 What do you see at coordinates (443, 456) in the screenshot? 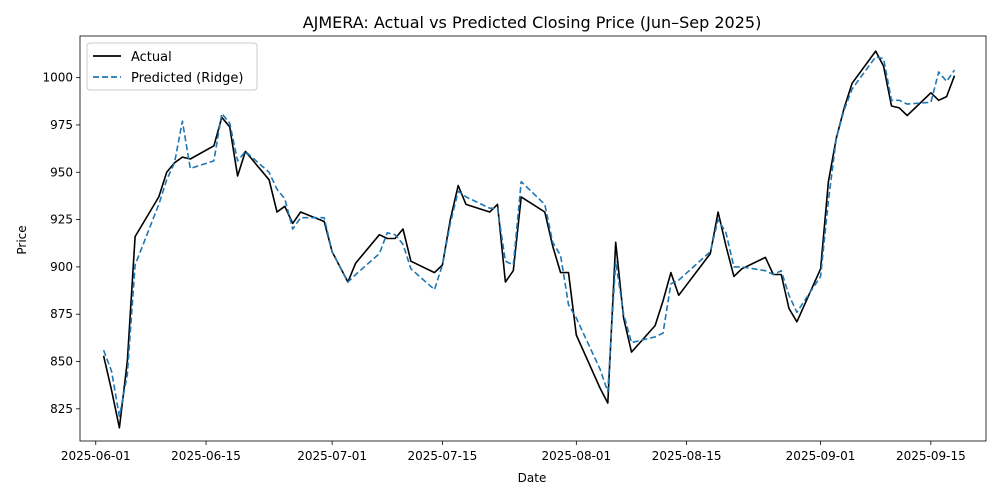
I see `x-tick-label: 2025-07-15` at bounding box center [443, 456].